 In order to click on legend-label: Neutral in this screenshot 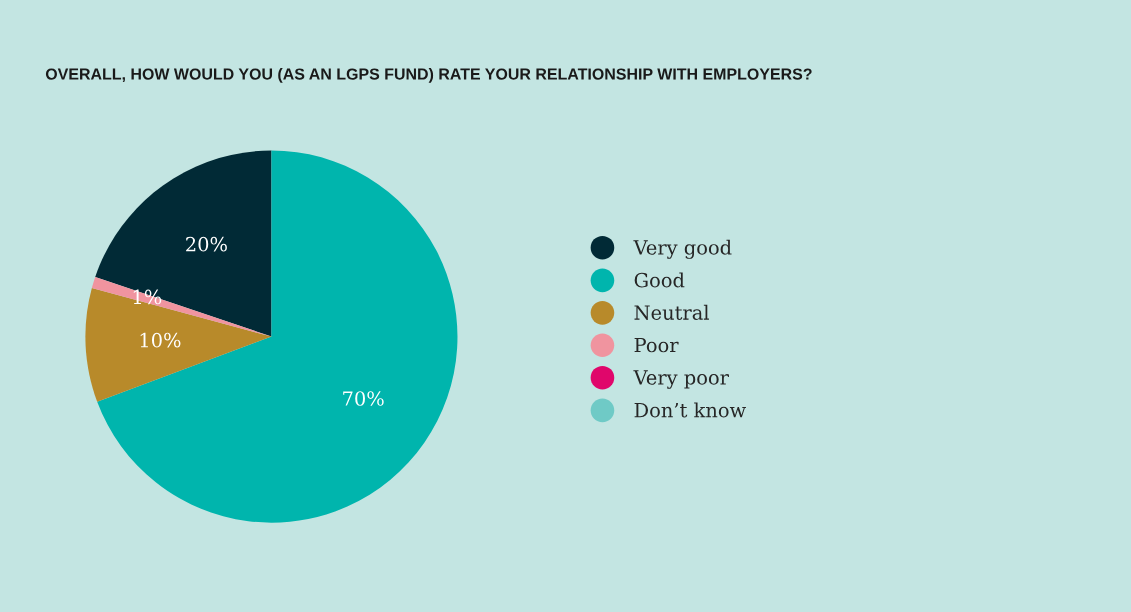, I will do `click(671, 312)`.